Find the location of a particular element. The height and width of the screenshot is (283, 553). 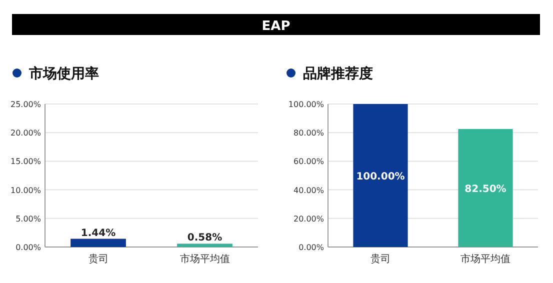

data-label: 82.50% is located at coordinates (485, 190).